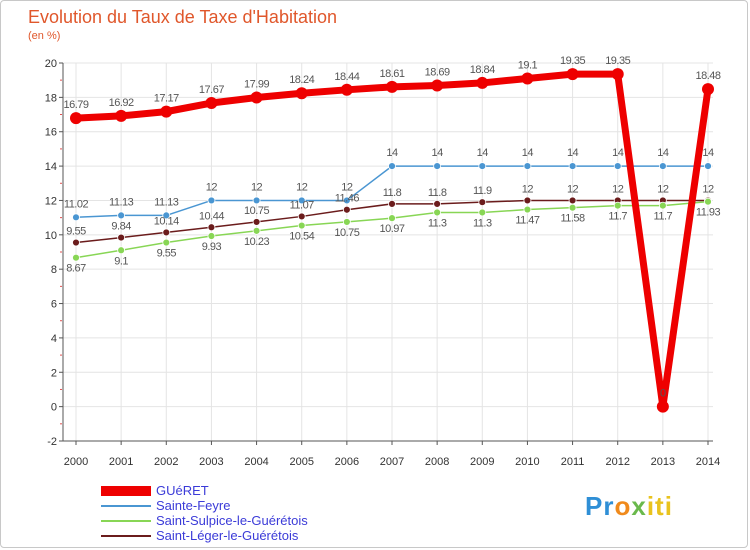 The width and height of the screenshot is (750, 550). What do you see at coordinates (76, 269) in the screenshot?
I see `data-label-2: 8.67` at bounding box center [76, 269].